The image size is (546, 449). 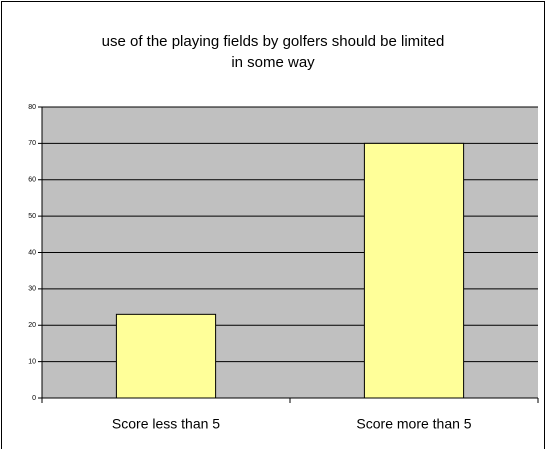 What do you see at coordinates (32, 252) in the screenshot?
I see `y-tick-label: 40` at bounding box center [32, 252].